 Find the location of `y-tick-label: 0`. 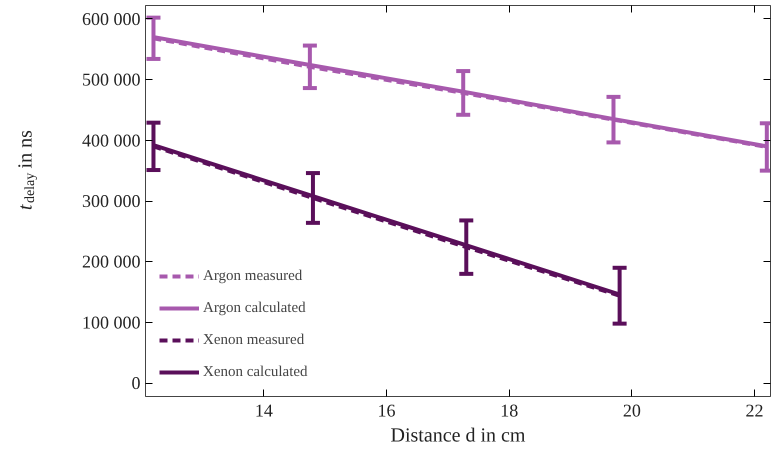

y-tick-label: 0 is located at coordinates (136, 383).